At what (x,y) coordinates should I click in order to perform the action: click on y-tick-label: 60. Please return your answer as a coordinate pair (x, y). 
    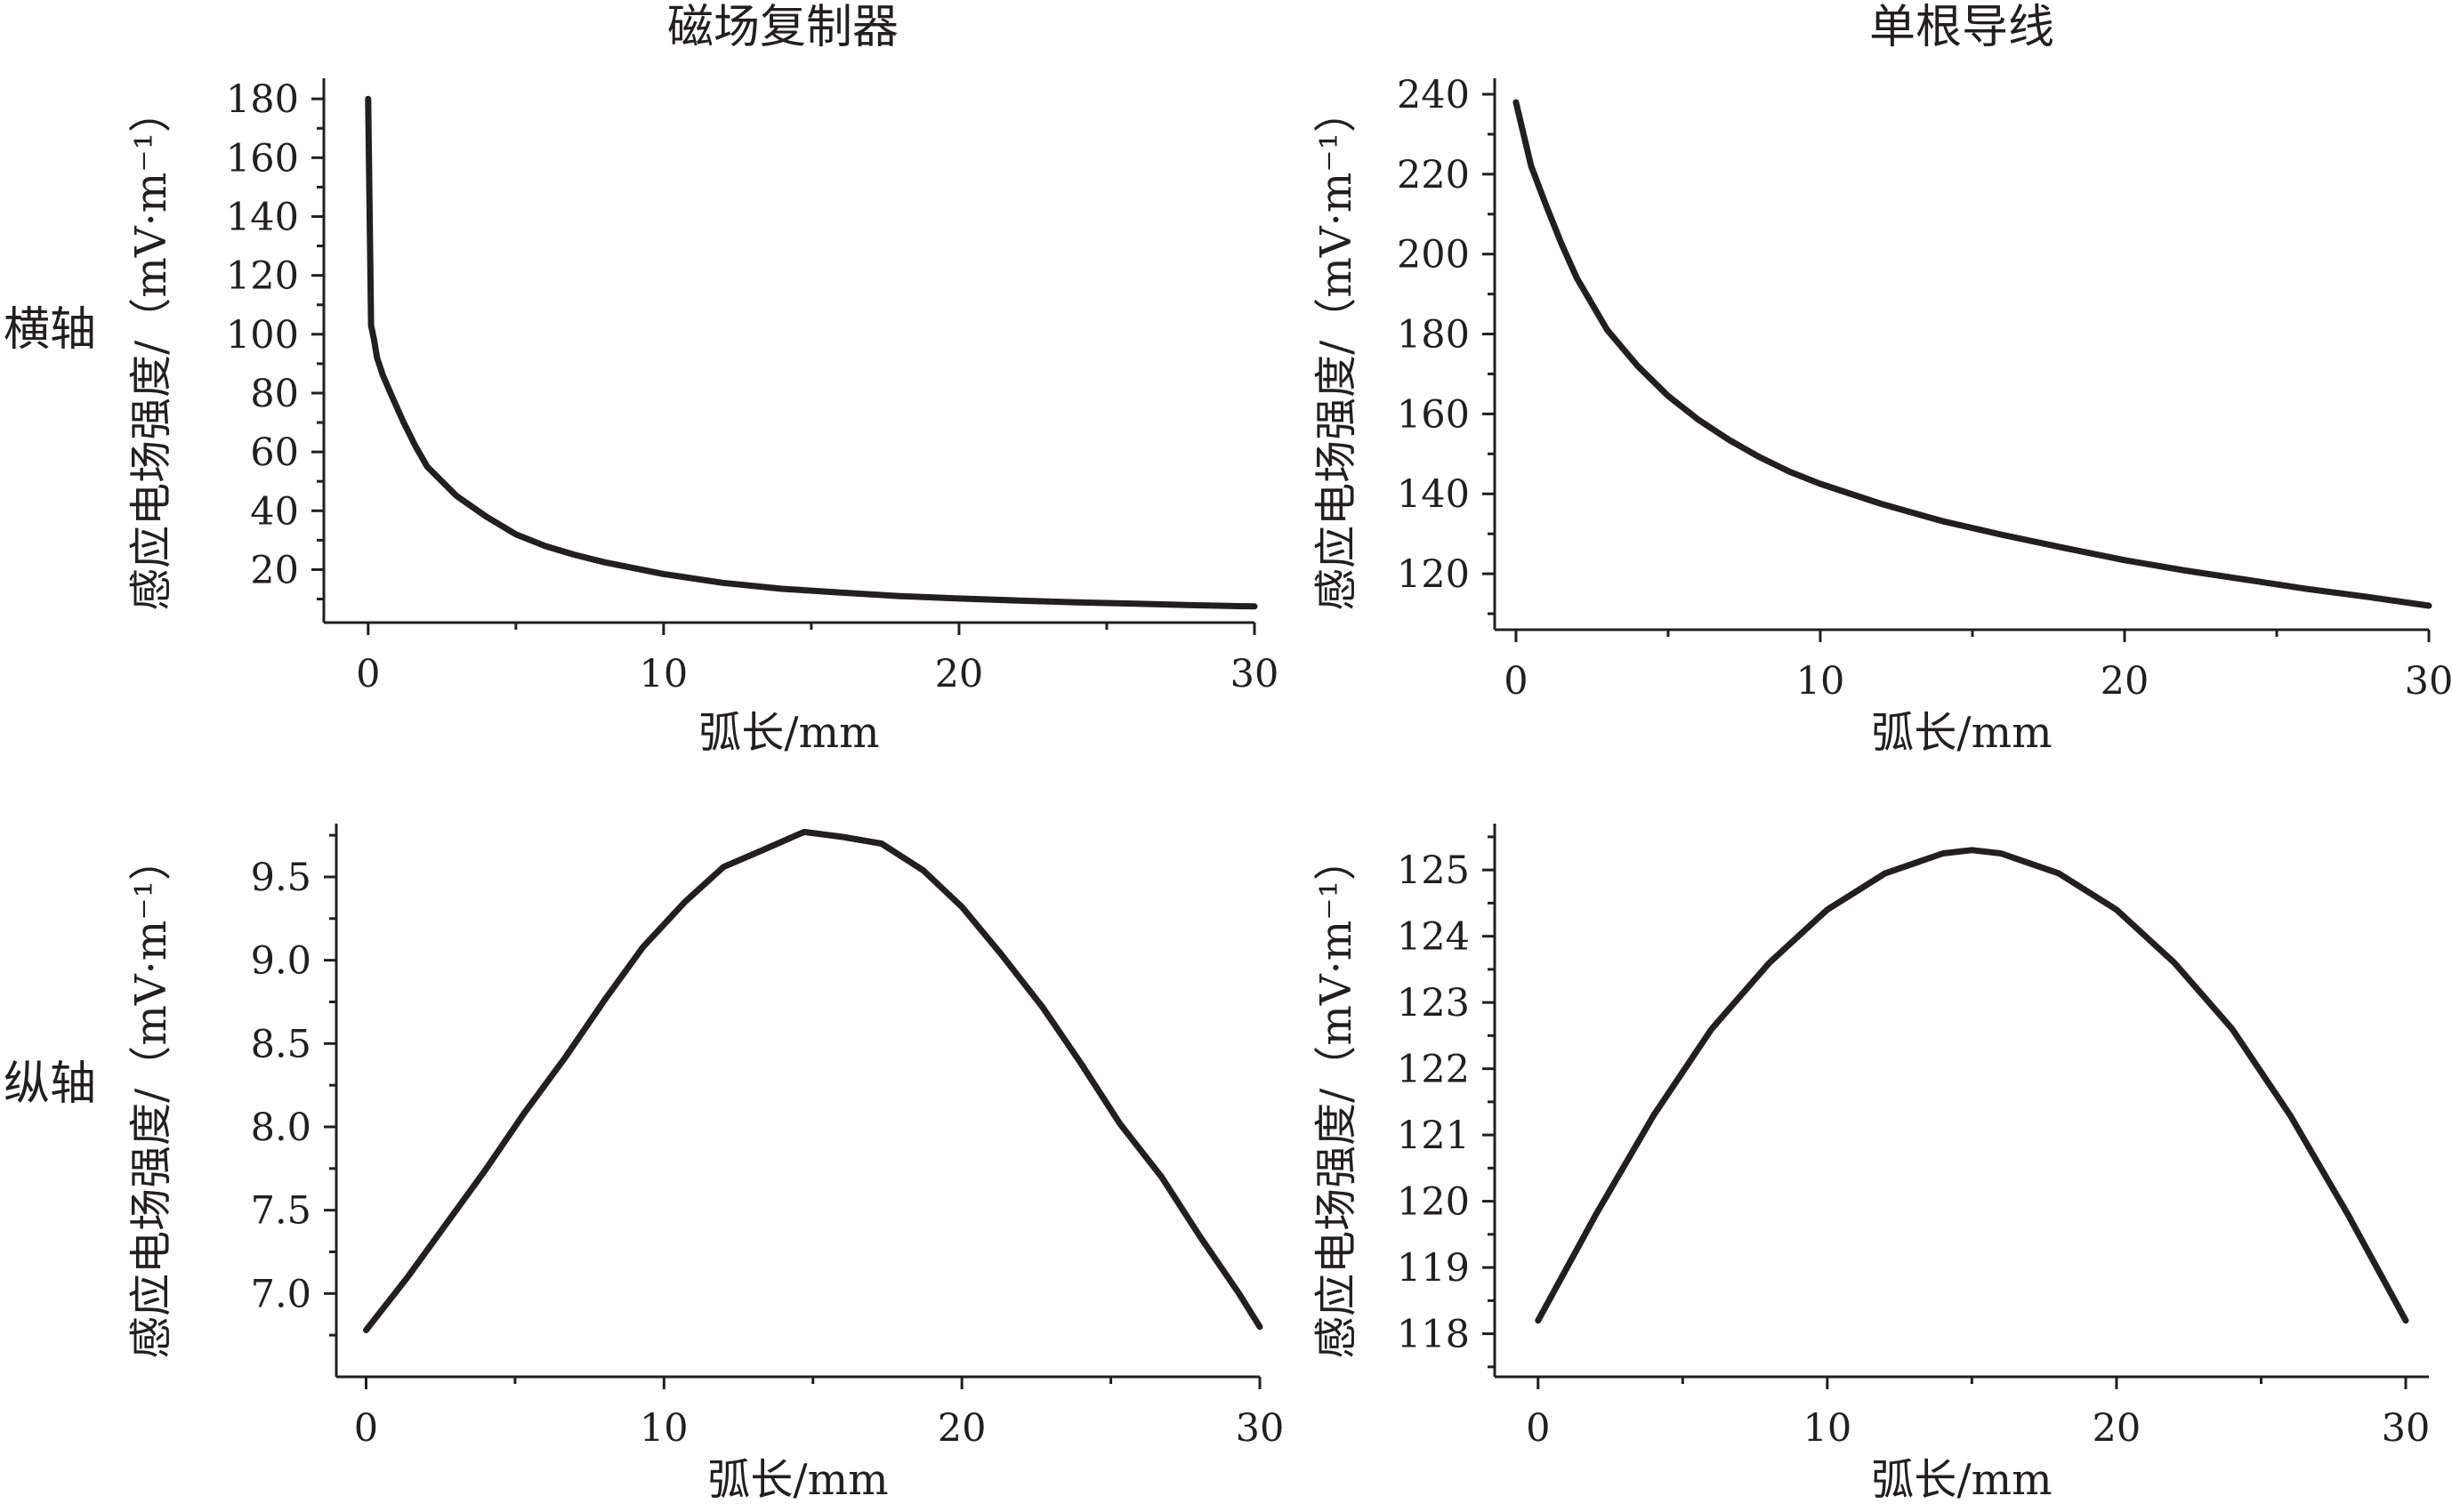
    Looking at the image, I should click on (274, 452).